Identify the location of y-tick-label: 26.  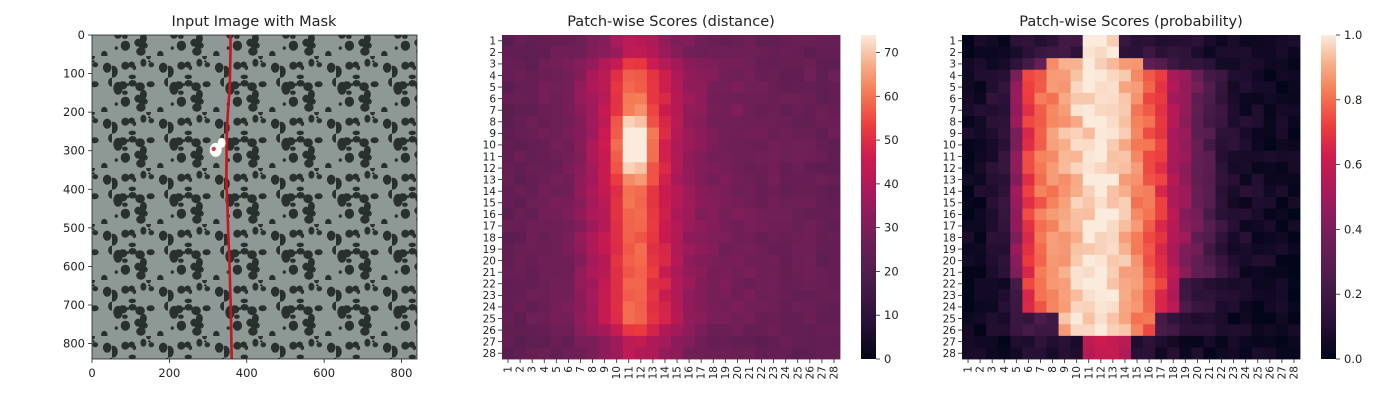
(490, 331).